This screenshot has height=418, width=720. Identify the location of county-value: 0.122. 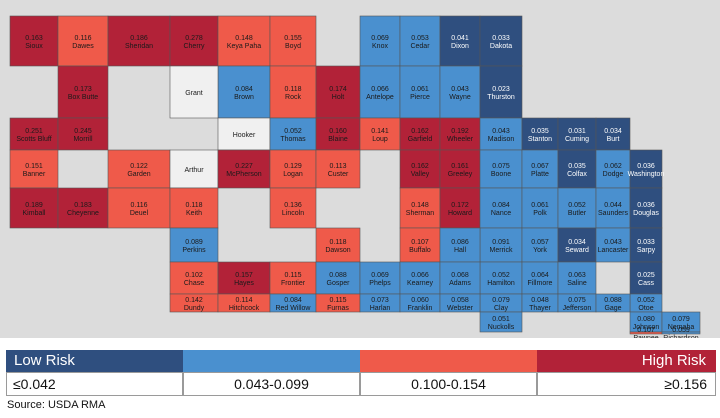
(139, 166).